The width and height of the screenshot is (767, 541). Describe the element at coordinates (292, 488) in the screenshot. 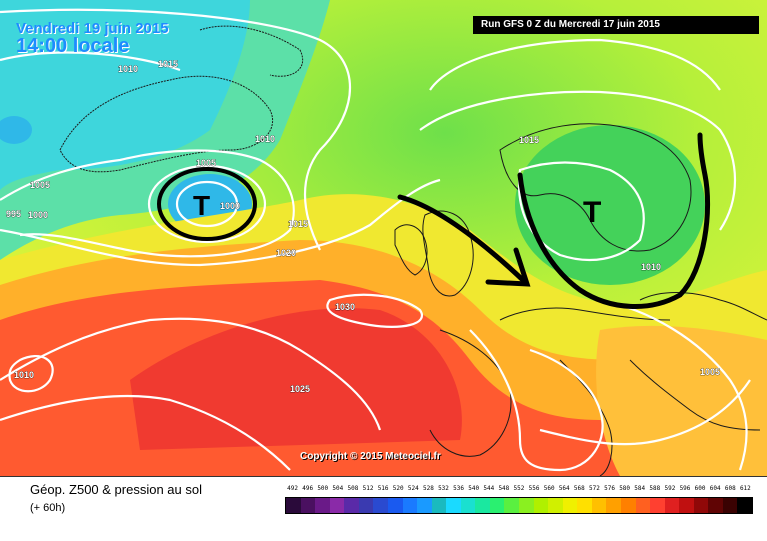

I see `legend-tick-label: 492` at that location.